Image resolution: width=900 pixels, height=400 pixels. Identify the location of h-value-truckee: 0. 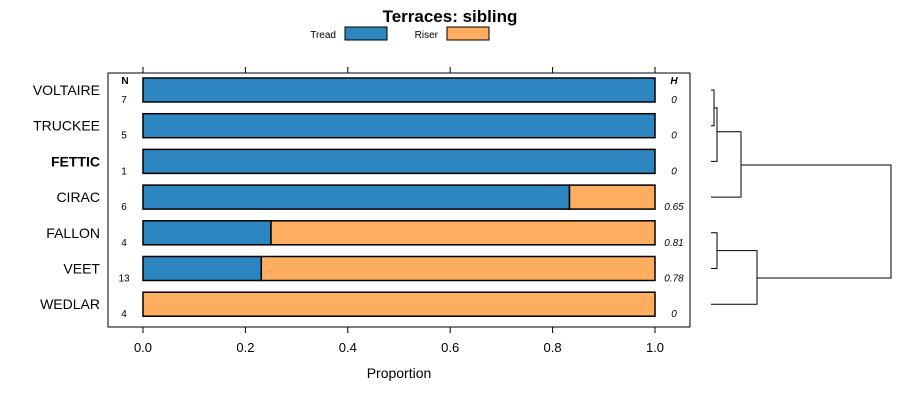
(674, 136).